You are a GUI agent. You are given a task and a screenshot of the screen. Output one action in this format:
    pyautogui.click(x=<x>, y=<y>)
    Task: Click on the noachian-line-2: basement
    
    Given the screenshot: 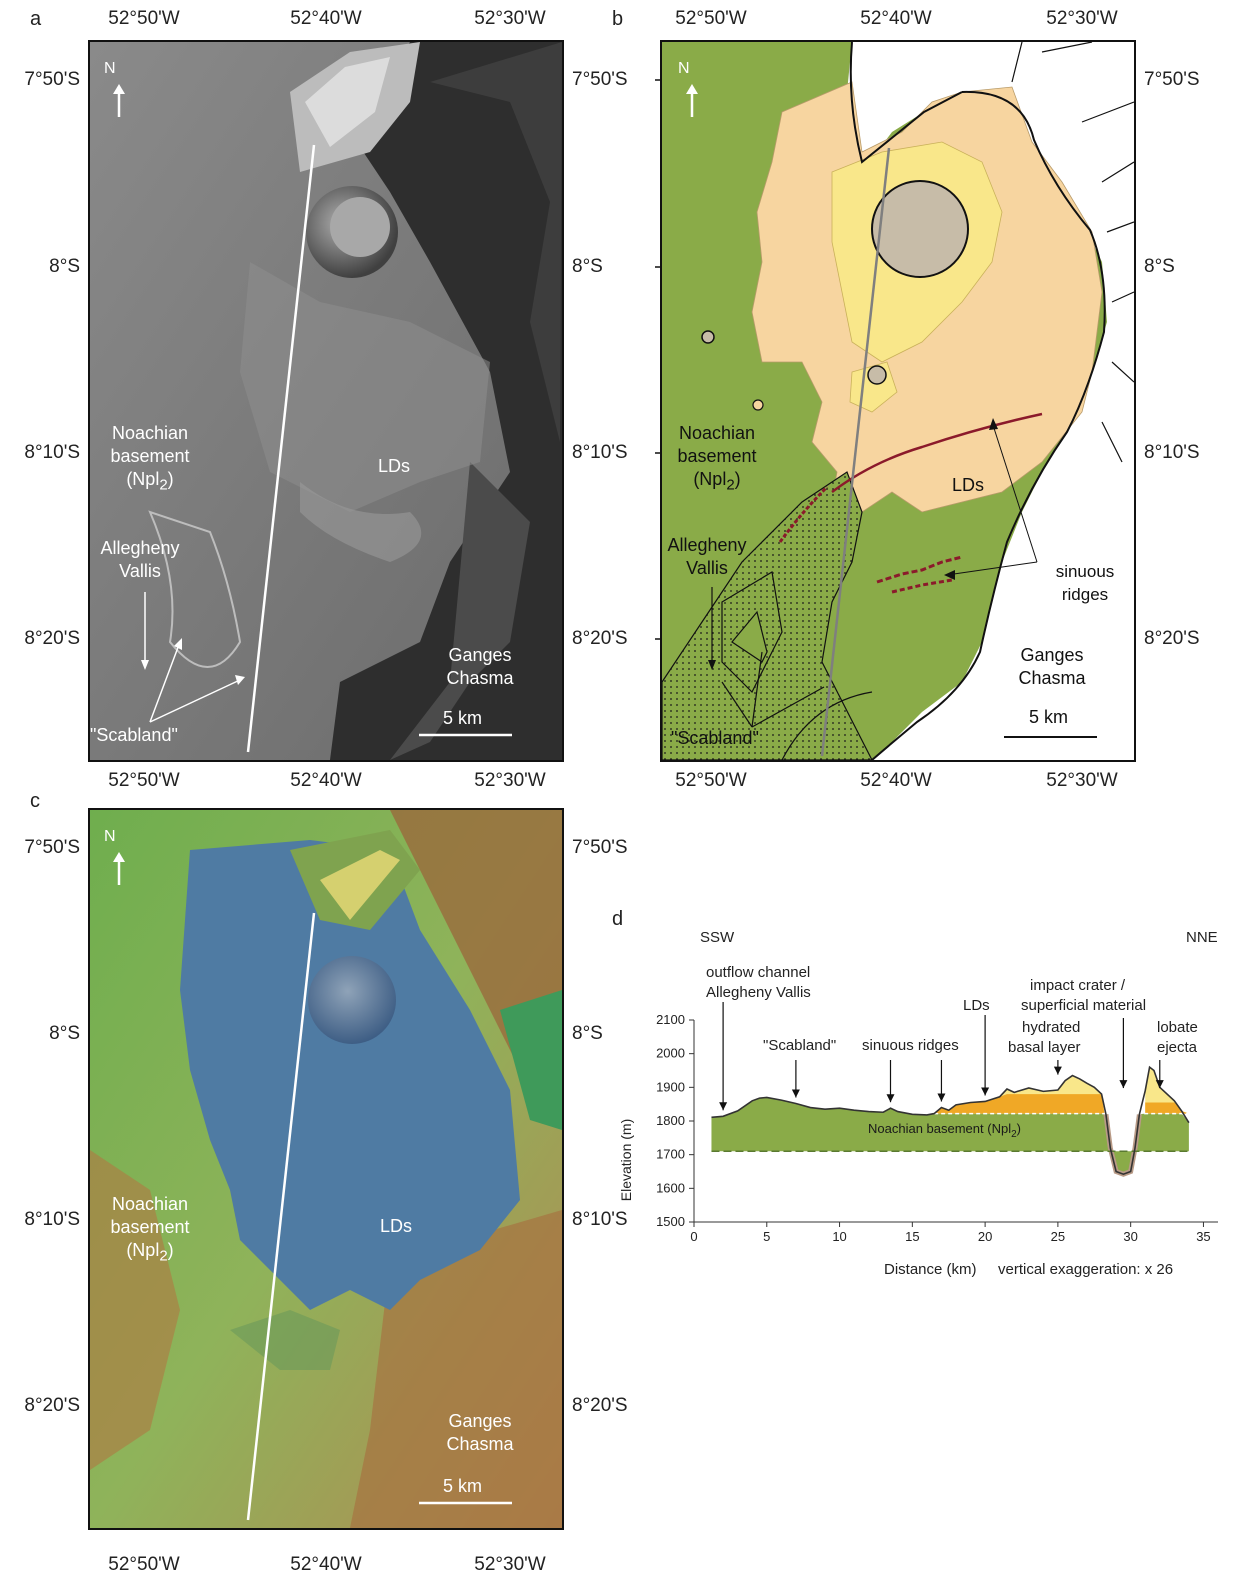 What is the action you would take?
    pyautogui.click(x=717, y=456)
    